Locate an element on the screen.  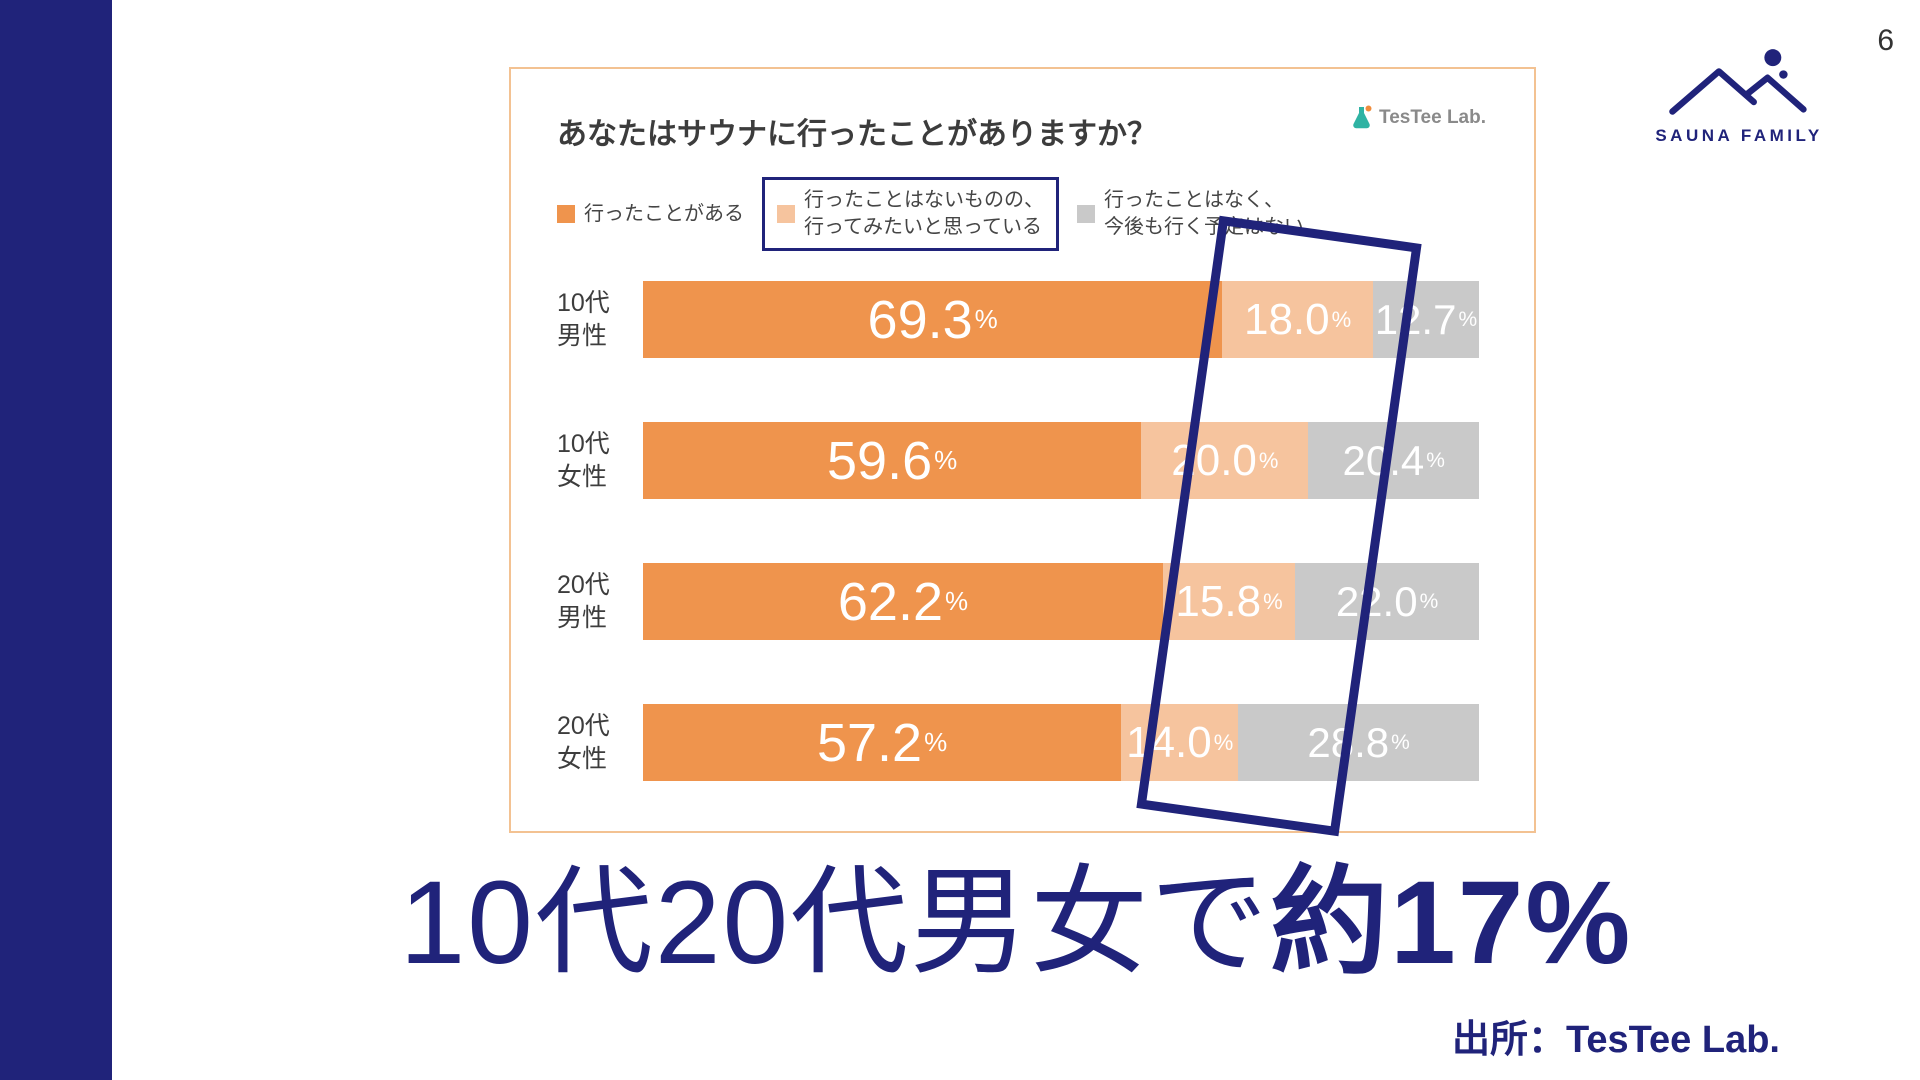
bar-row: 10代 男性 69.3% 18.0% 12.7% is located at coordinates (1018, 319).